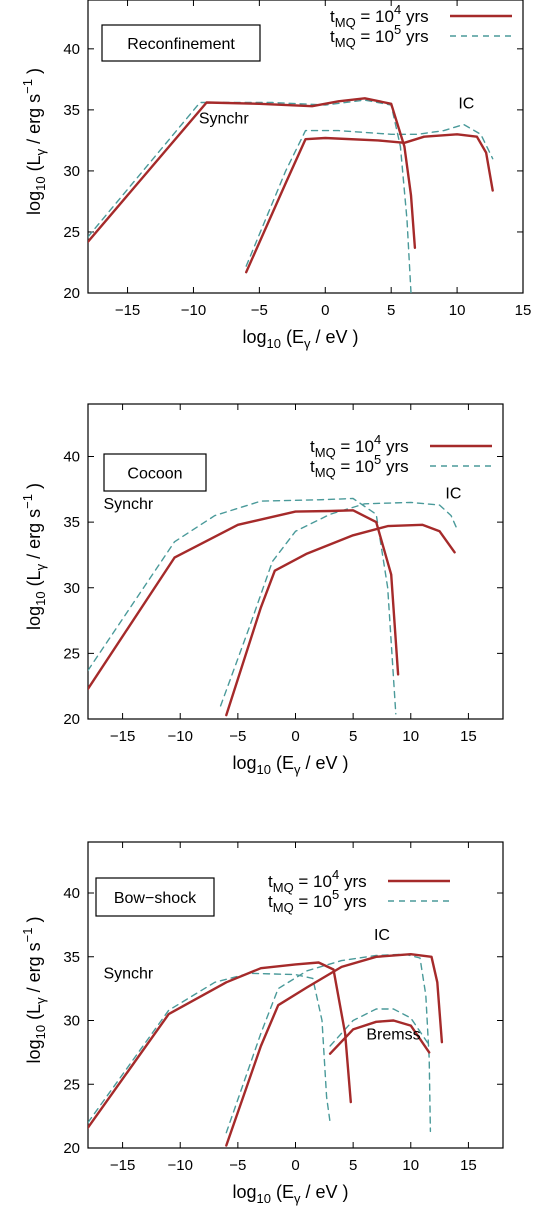 The width and height of the screenshot is (541, 1209). I want to click on panel-title: Bow−shock, so click(155, 898).